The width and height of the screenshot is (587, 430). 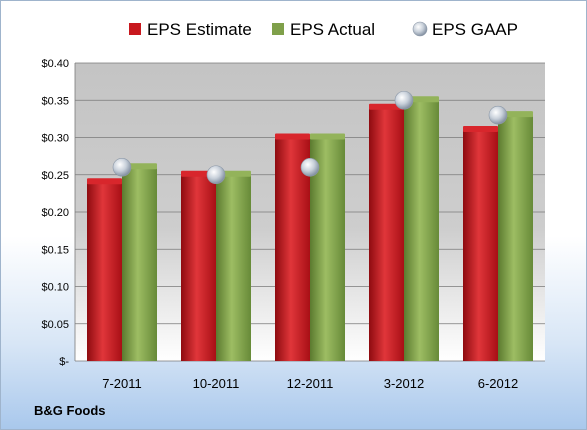 What do you see at coordinates (55, 139) in the screenshot?
I see `y-tick-label: $0.30` at bounding box center [55, 139].